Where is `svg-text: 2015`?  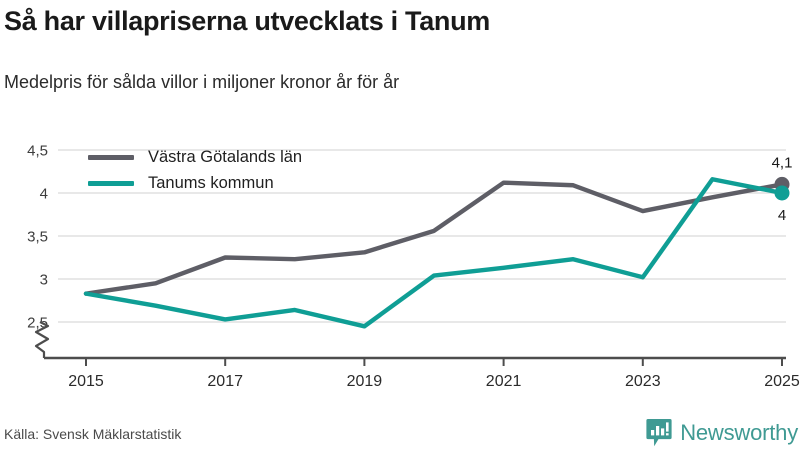
svg-text: 2015 is located at coordinates (86, 381).